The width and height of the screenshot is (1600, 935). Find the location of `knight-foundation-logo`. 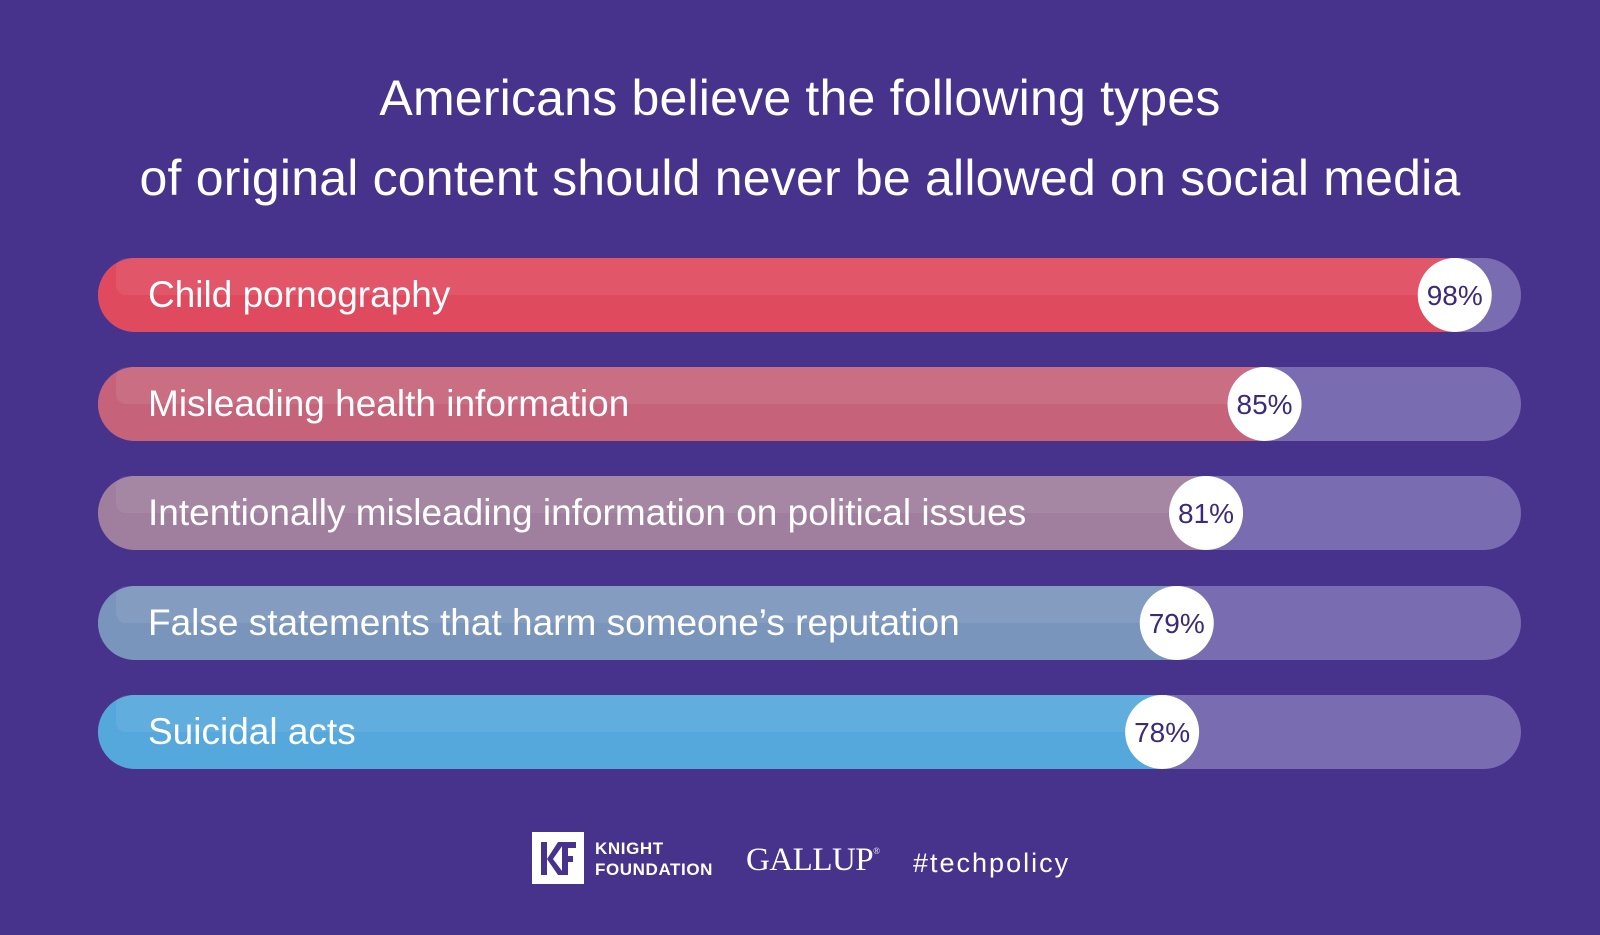

knight-foundation-logo is located at coordinates (558, 858).